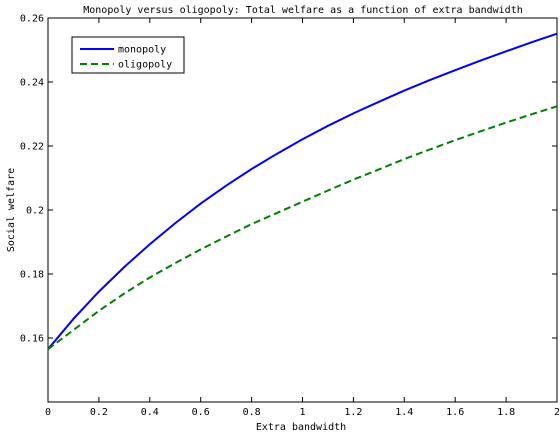  I want to click on x-tick-label: 0, so click(48, 412).